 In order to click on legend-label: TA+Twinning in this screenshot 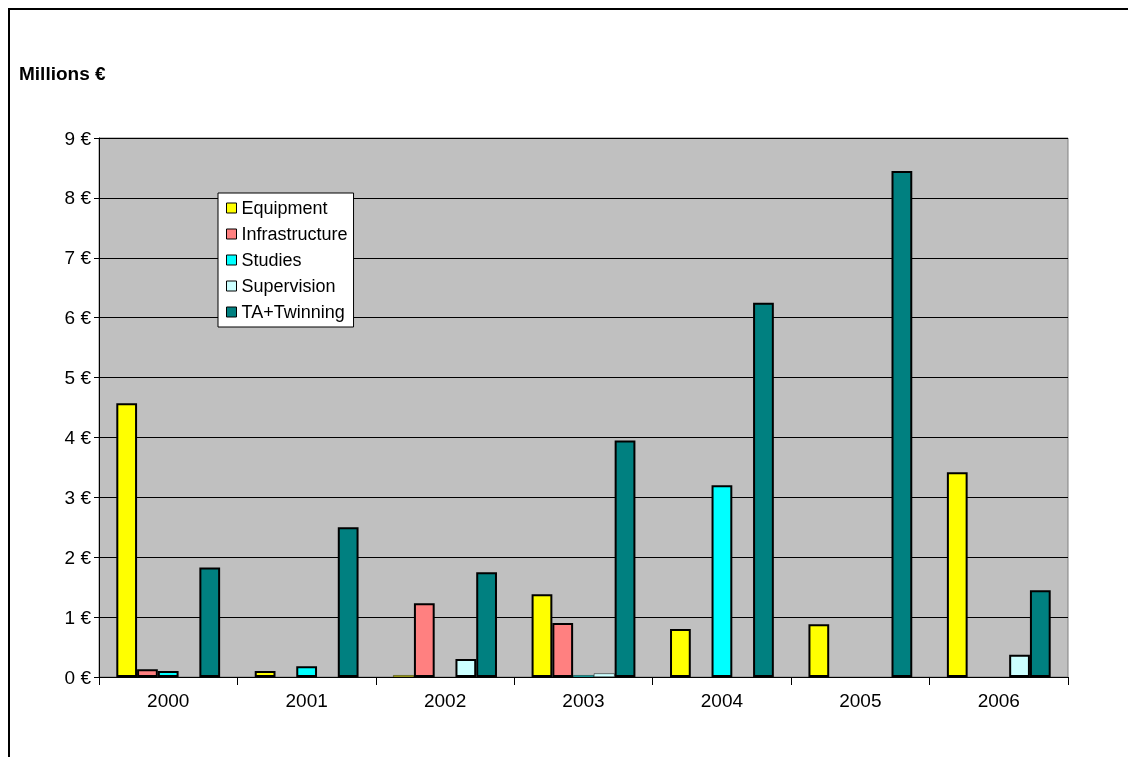, I will do `click(293, 312)`.